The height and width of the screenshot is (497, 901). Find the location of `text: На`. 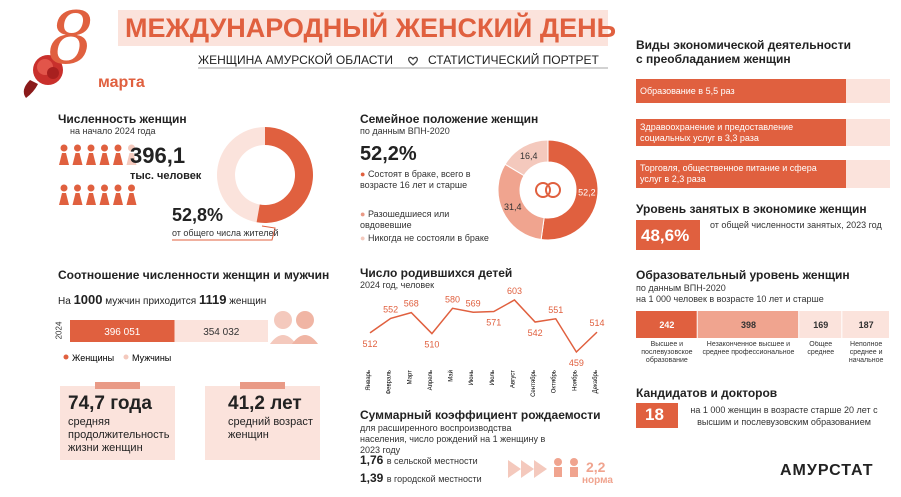

text: На is located at coordinates (64, 301).